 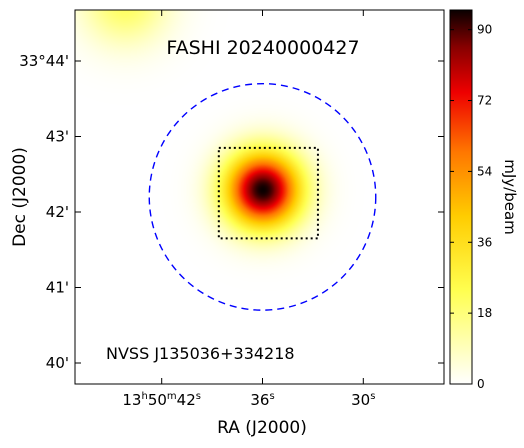 What do you see at coordinates (57, 212) in the screenshot?
I see `y-tick-label-2: 42'` at bounding box center [57, 212].